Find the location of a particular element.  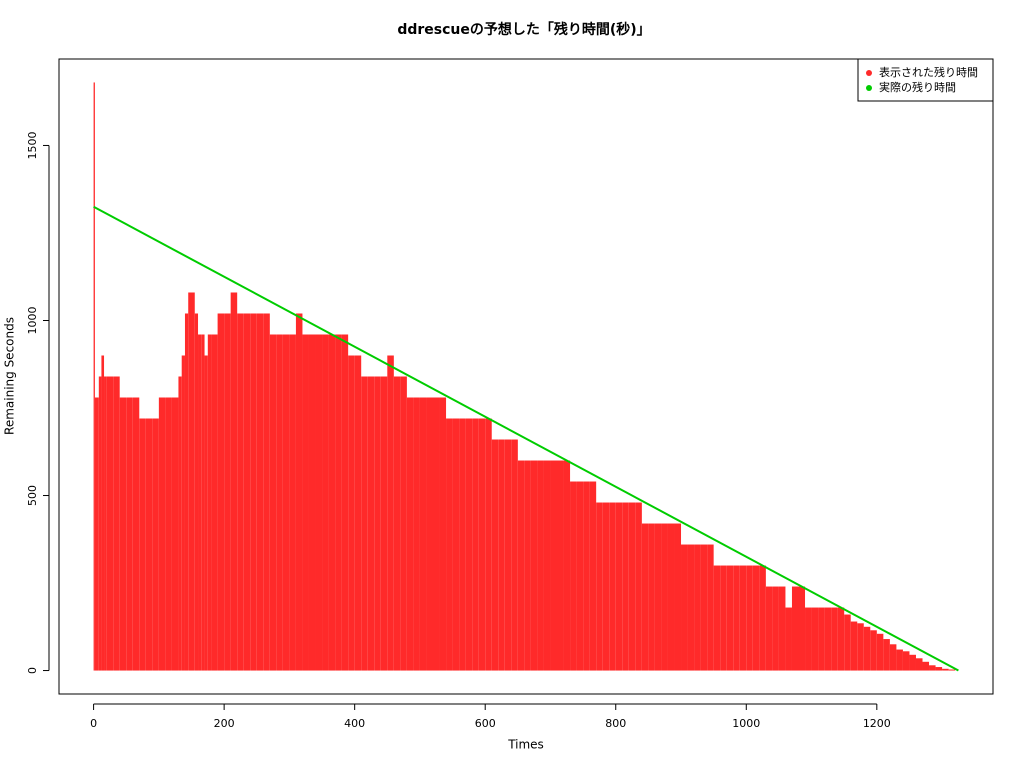

x-tick-label: 800 is located at coordinates (615, 723).